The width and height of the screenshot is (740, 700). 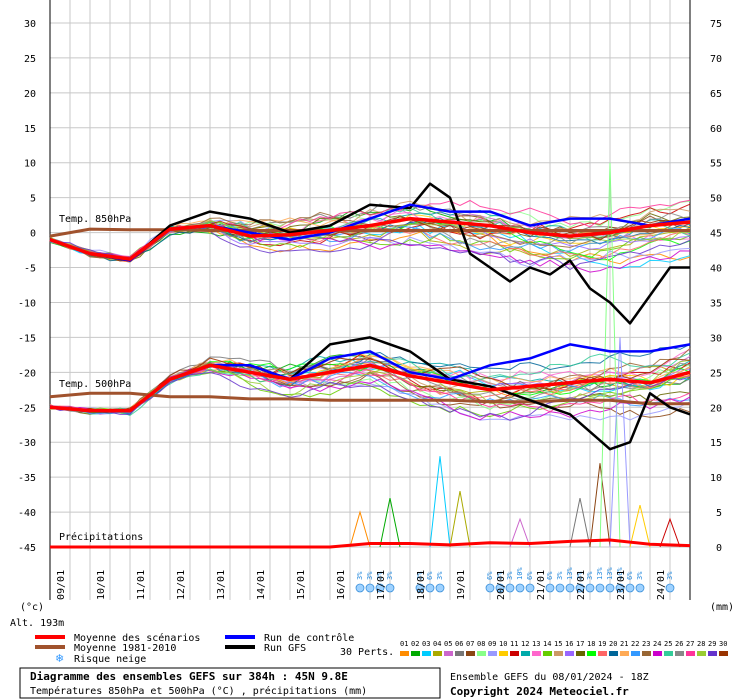 What do you see at coordinates (525, 644) in the screenshot?
I see `pert-number: 12` at bounding box center [525, 644].